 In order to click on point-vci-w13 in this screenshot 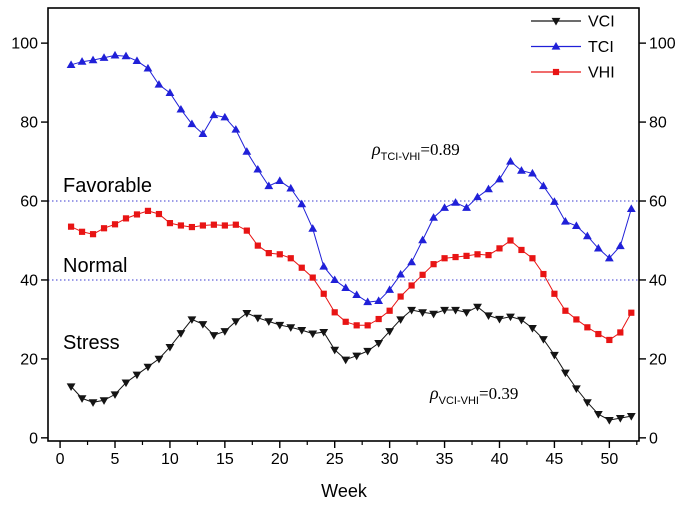, I will do `click(203, 325)`.